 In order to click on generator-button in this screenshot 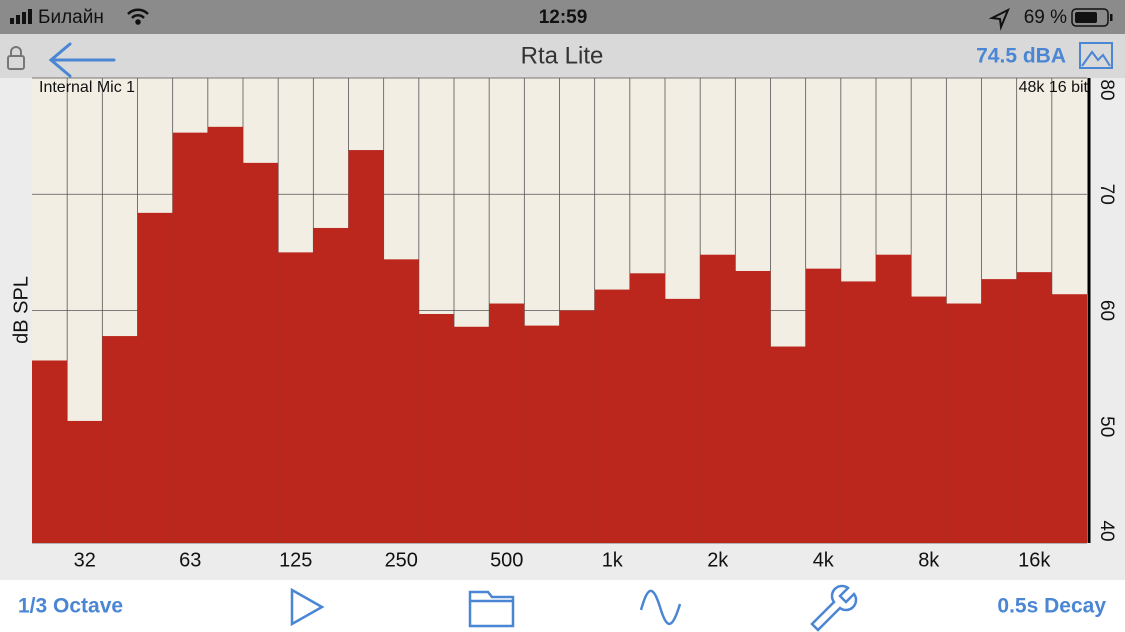, I will do `click(660, 607)`.